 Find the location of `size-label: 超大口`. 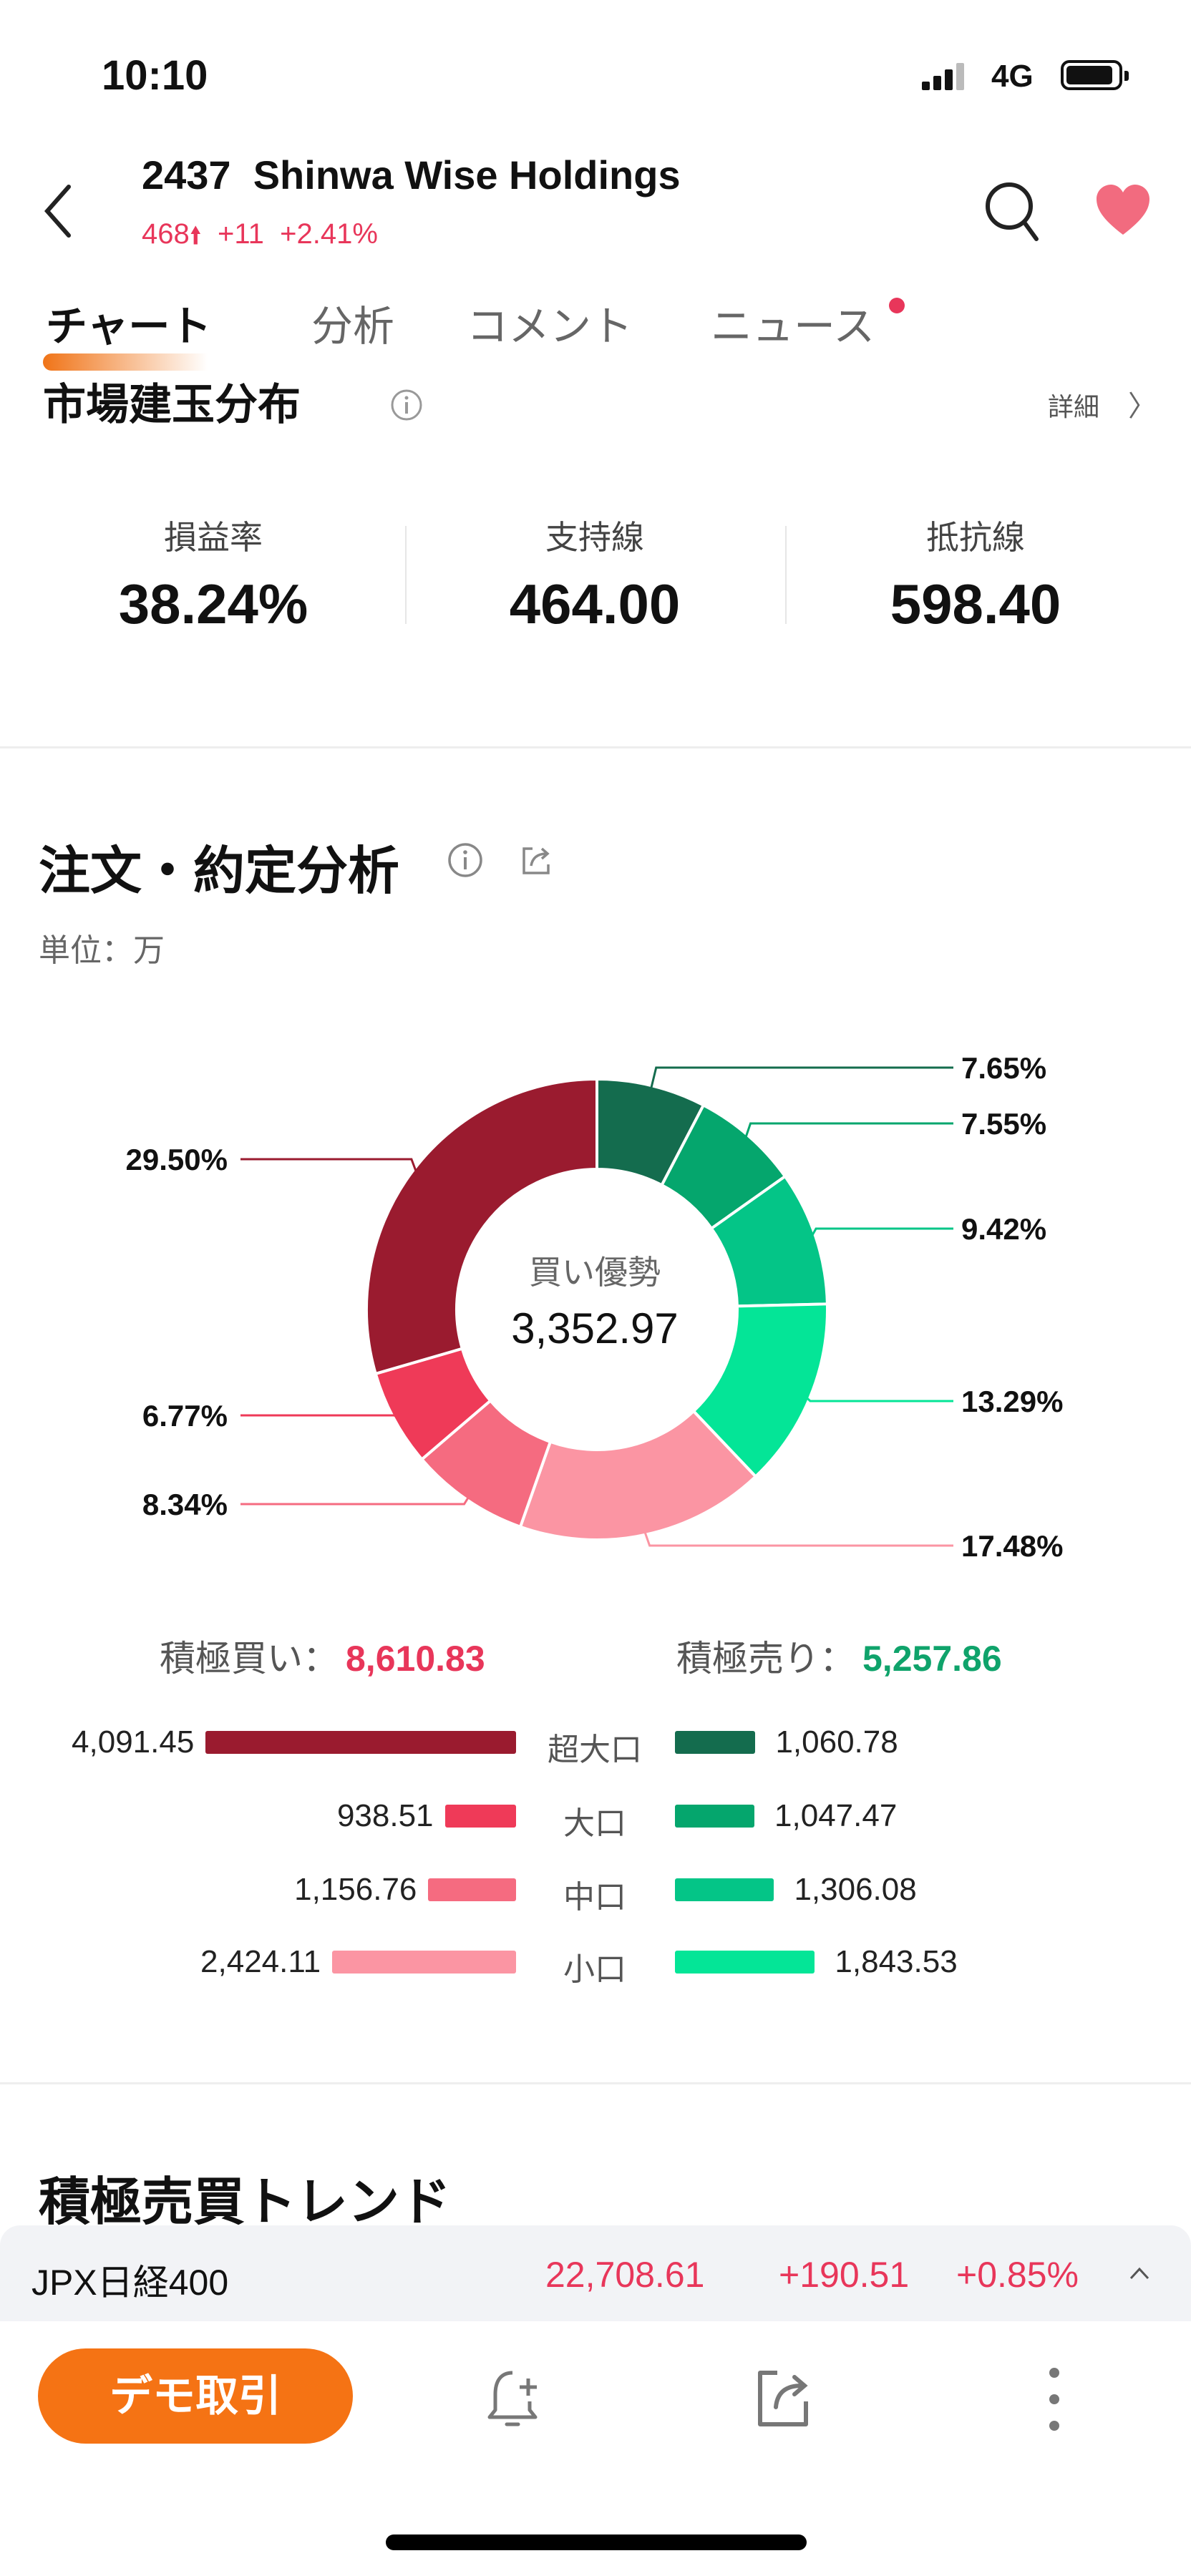

size-label: 超大口 is located at coordinates (595, 1749).